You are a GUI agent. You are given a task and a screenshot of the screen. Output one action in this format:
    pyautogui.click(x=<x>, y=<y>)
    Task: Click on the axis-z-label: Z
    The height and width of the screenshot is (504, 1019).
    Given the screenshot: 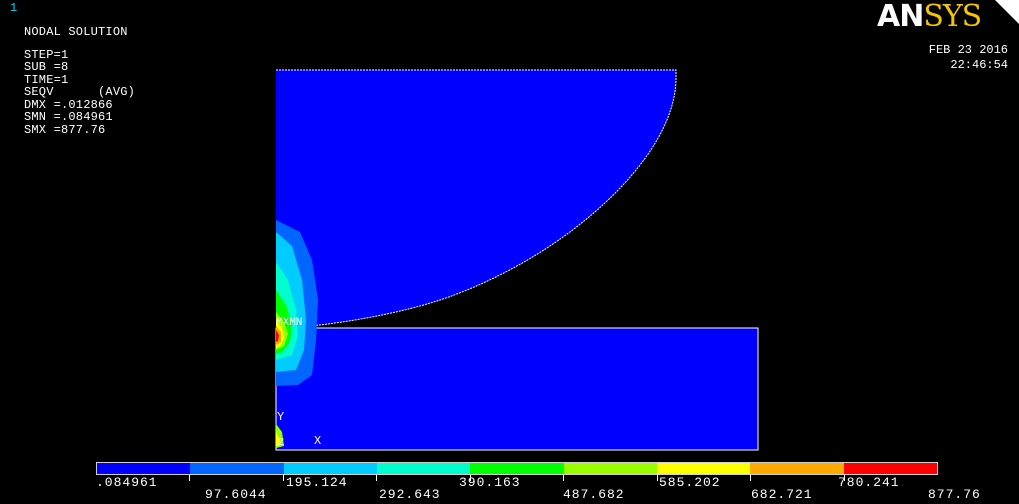 What is the action you would take?
    pyautogui.click(x=281, y=443)
    